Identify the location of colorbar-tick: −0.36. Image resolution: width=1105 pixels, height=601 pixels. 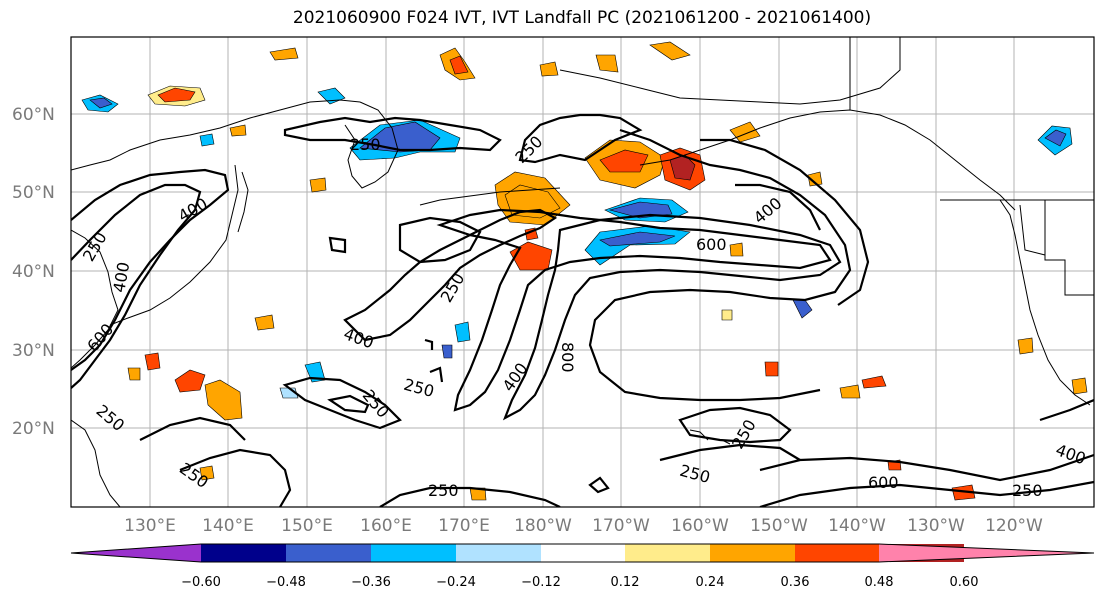
(371, 582).